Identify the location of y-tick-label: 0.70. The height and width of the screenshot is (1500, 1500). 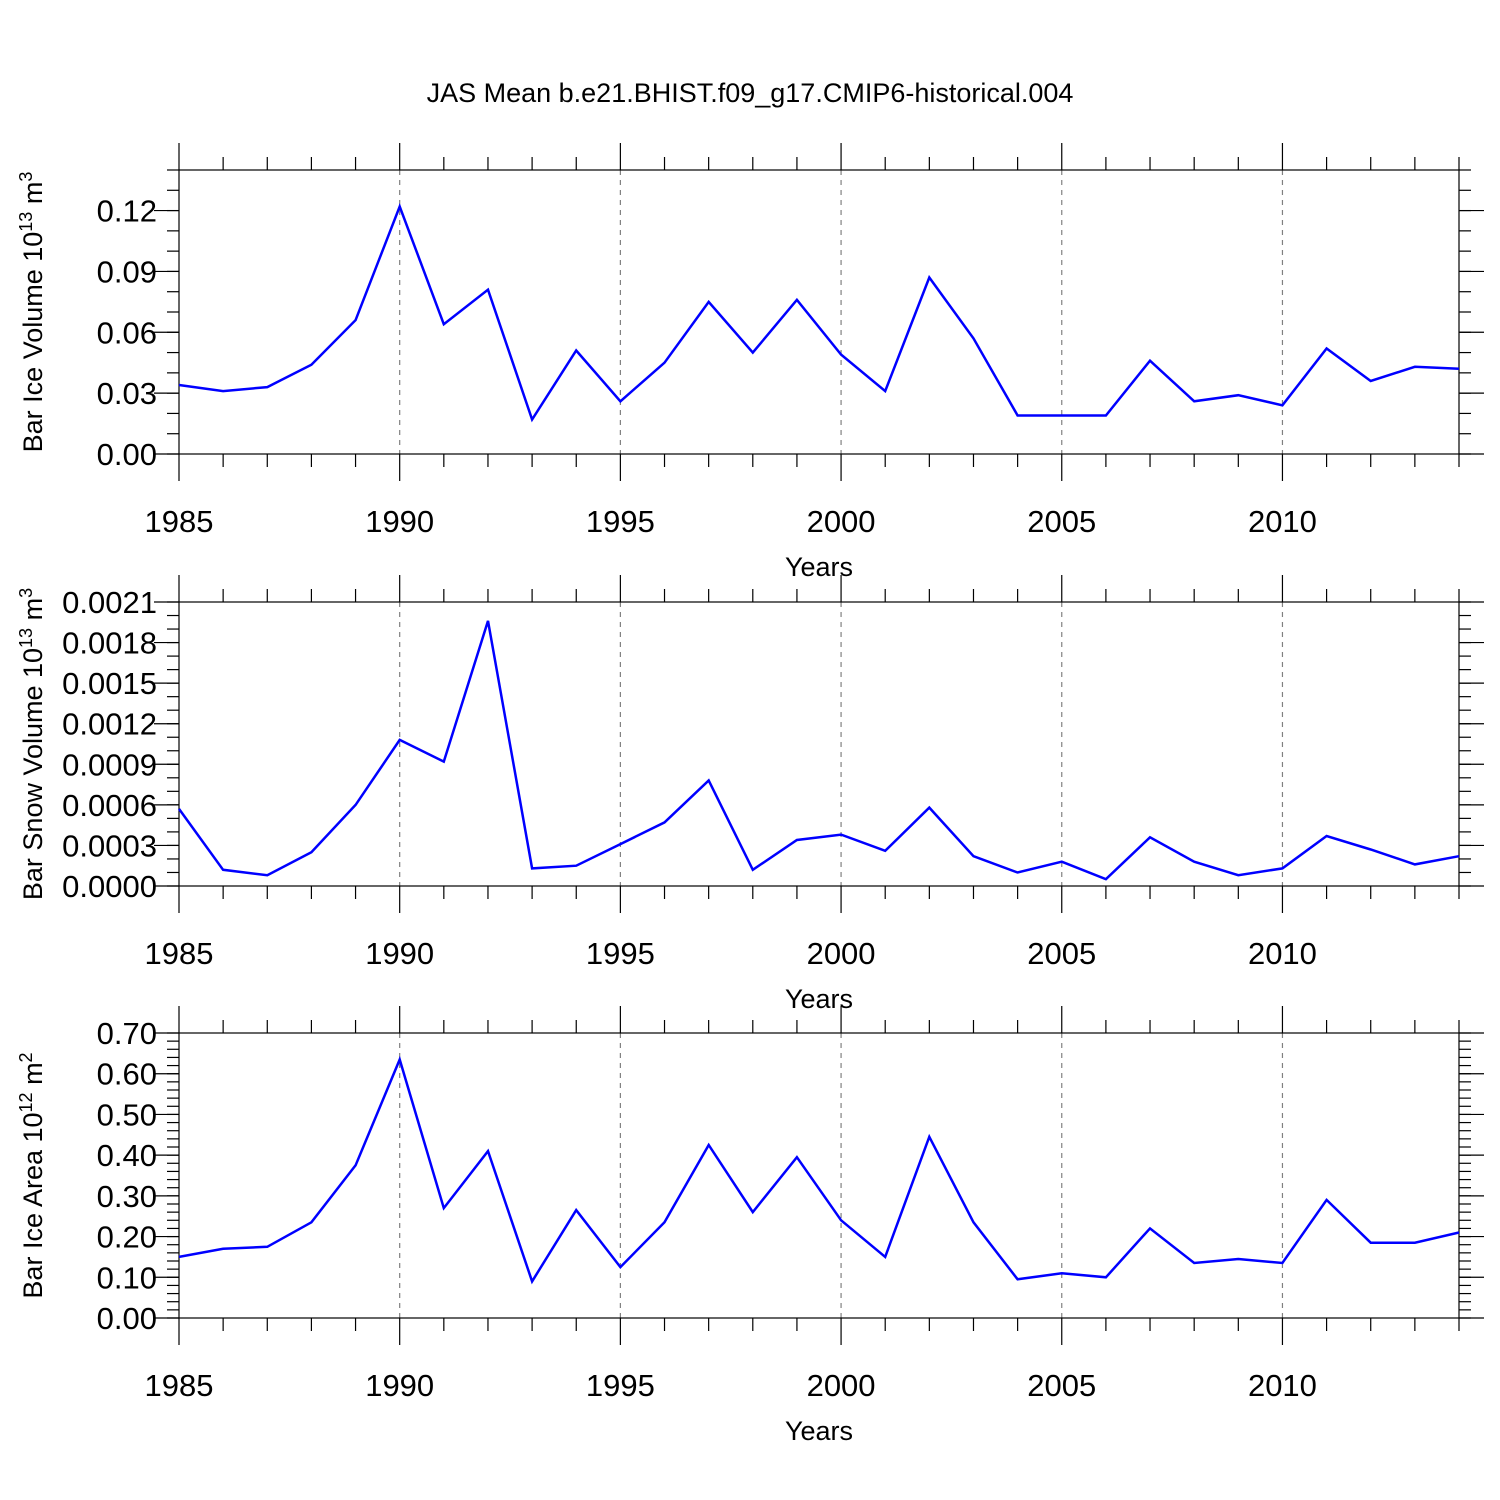
(127, 1033).